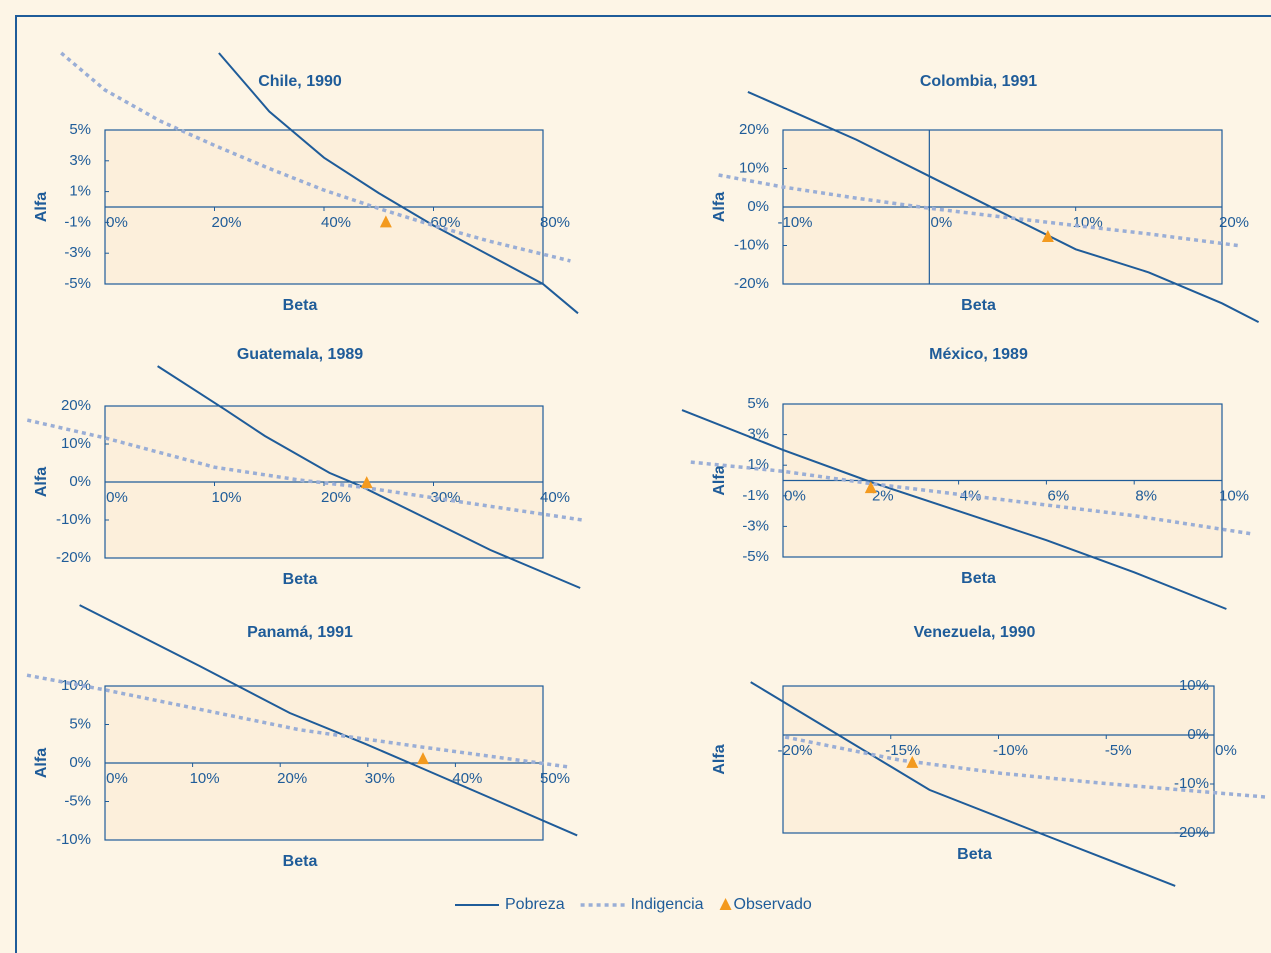  Describe the element at coordinates (300, 632) in the screenshot. I see `chart-title: Panamá, 1991` at that location.